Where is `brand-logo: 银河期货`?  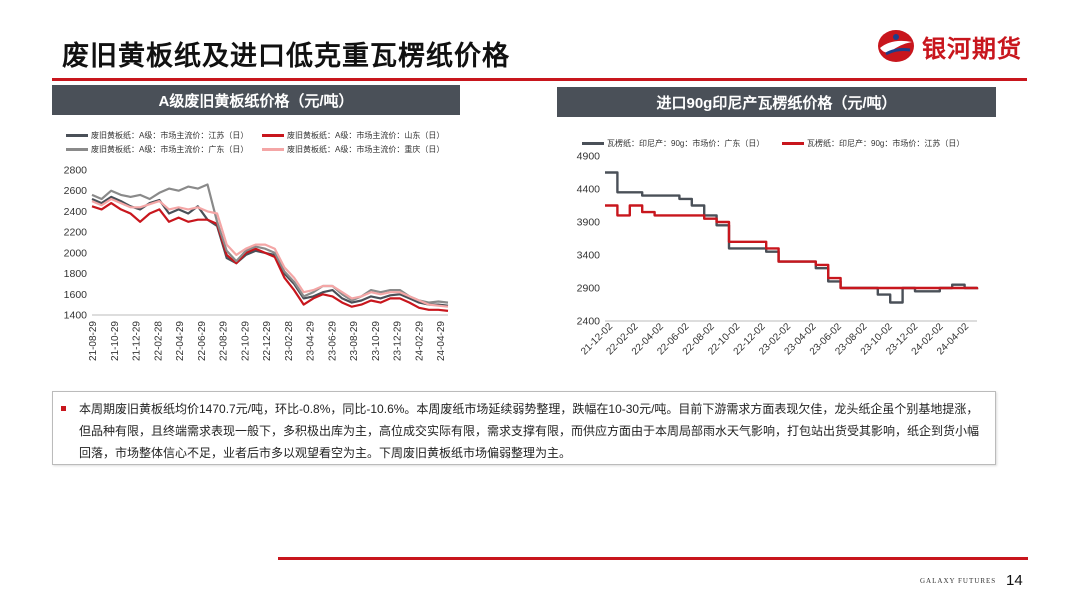 brand-logo: 银河期货 is located at coordinates (949, 46).